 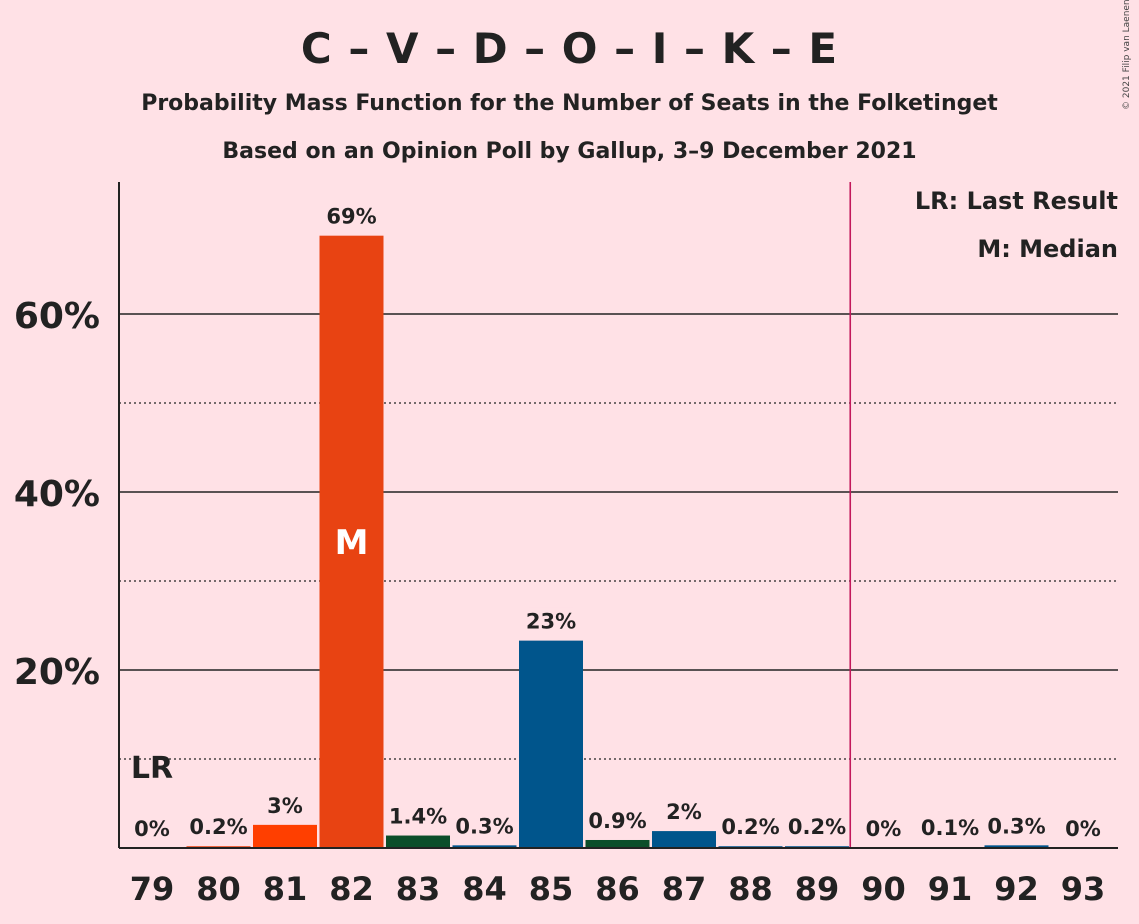 What do you see at coordinates (617, 889) in the screenshot?
I see `x-tick-label-86: 86` at bounding box center [617, 889].